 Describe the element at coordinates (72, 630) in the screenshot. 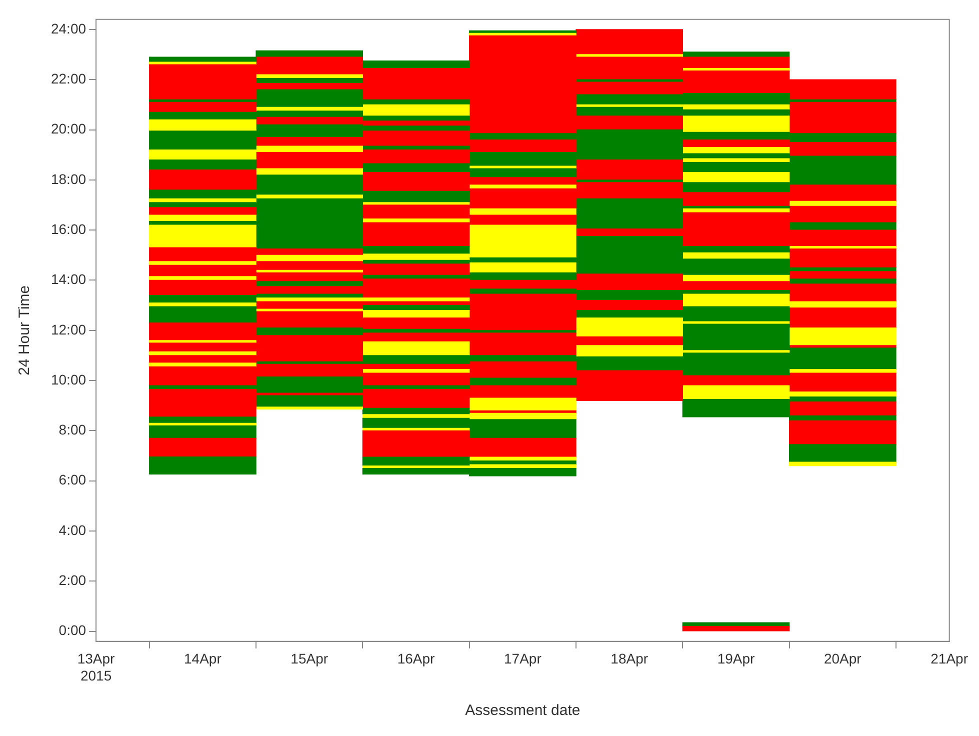

I see `y-tick-label: 0:00` at that location.